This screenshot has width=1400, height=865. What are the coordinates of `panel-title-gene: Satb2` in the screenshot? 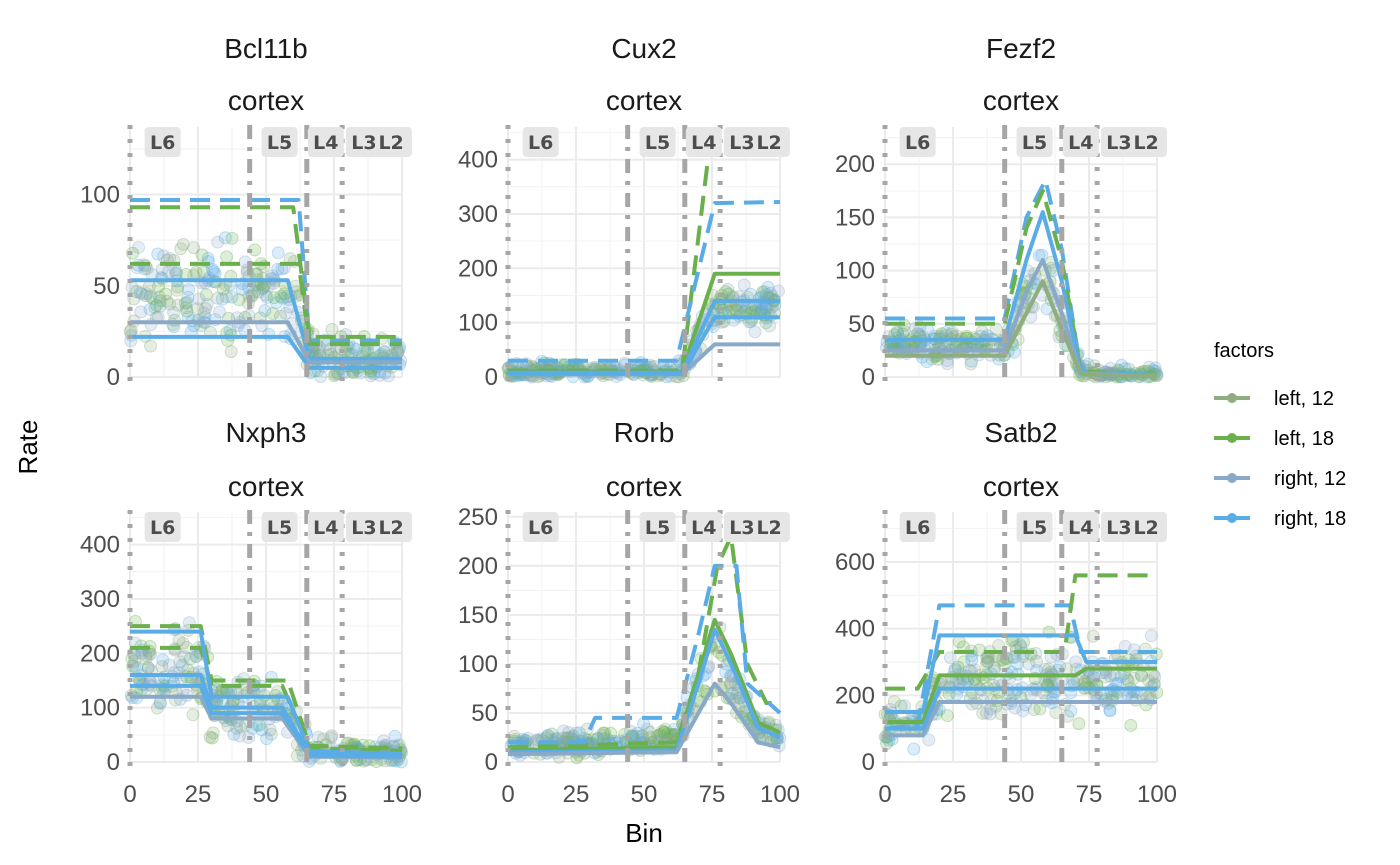 It's located at (1020, 432).